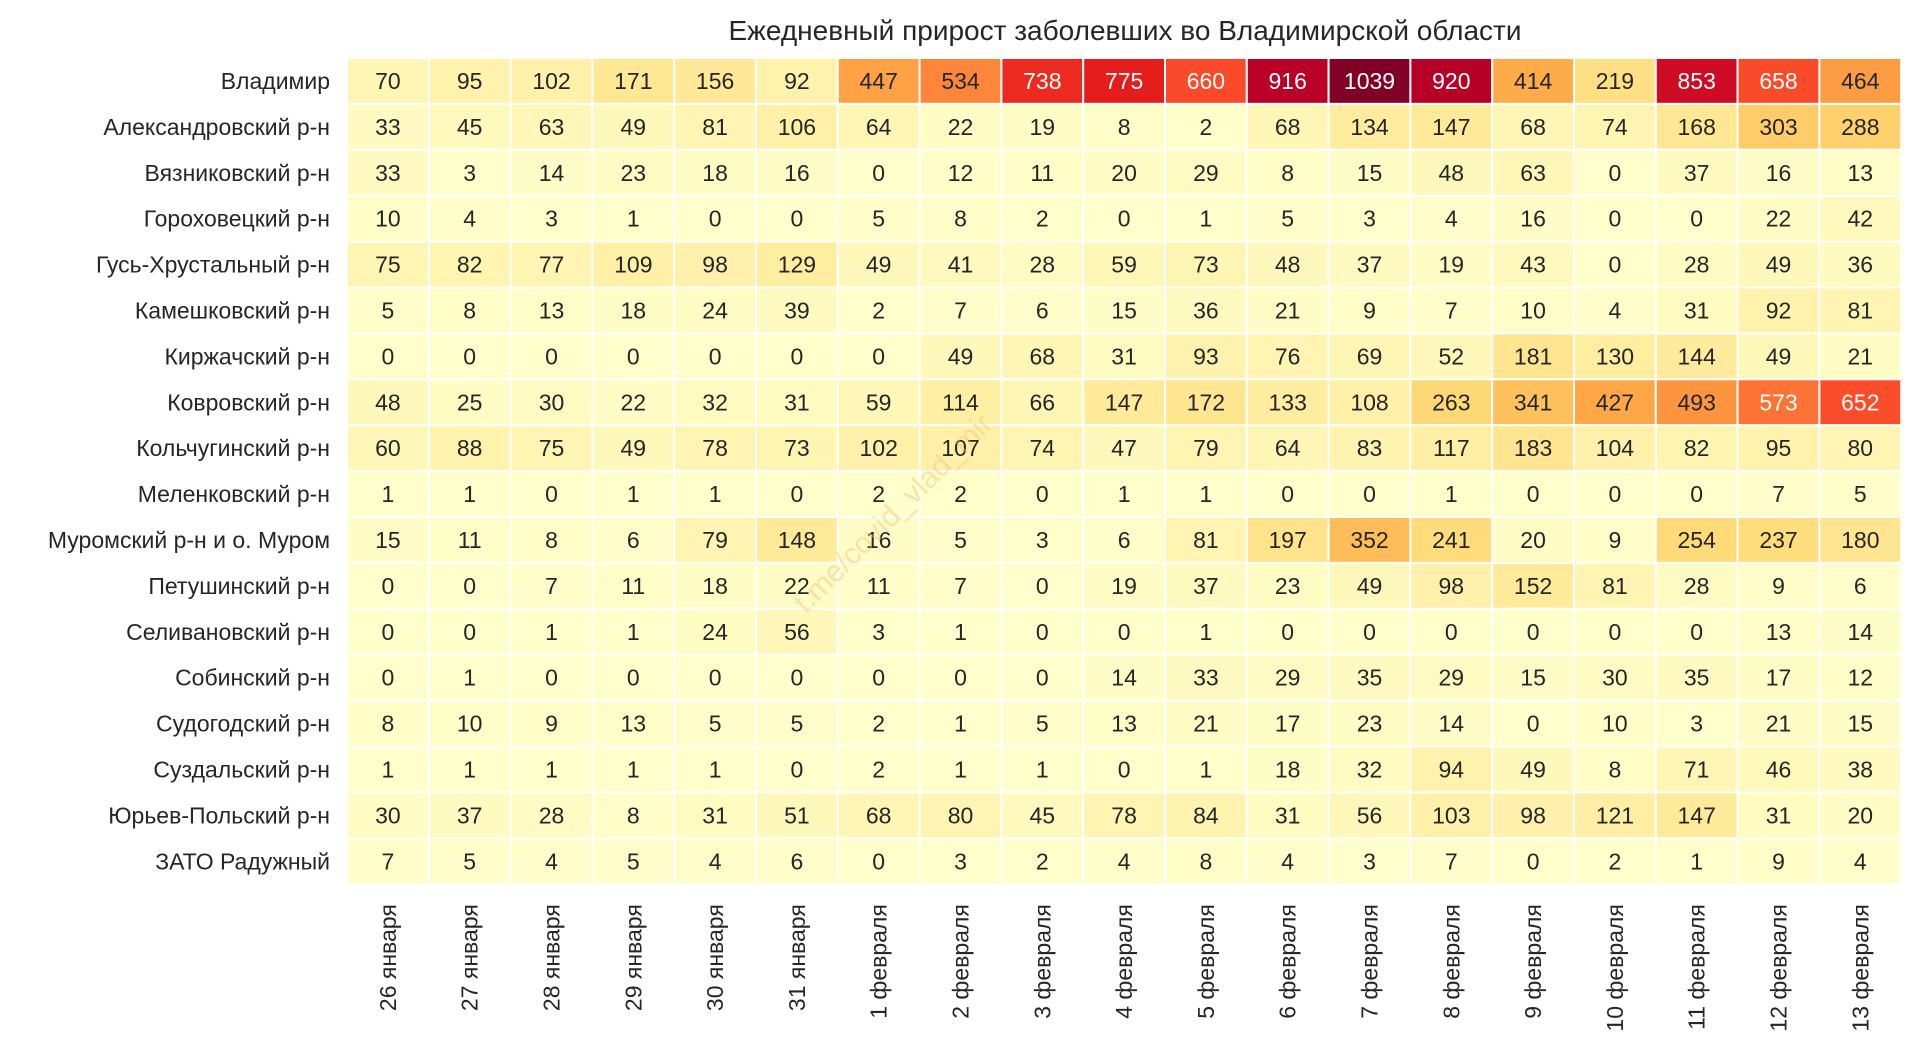  What do you see at coordinates (1615, 127) in the screenshot?
I see `cell-value-label: 74` at bounding box center [1615, 127].